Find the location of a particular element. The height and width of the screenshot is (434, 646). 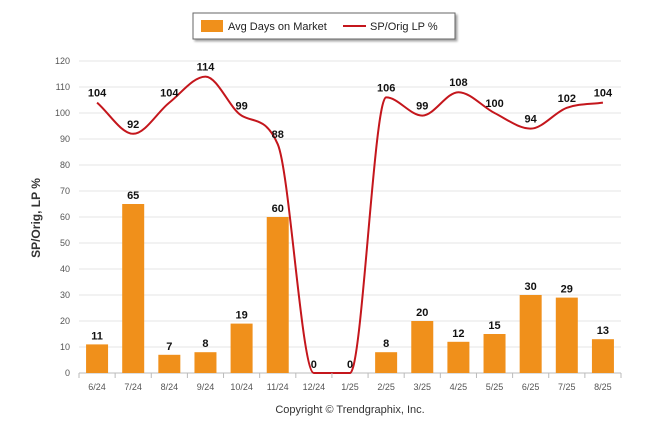

x-tick-label: 9/24 is located at coordinates (206, 387).